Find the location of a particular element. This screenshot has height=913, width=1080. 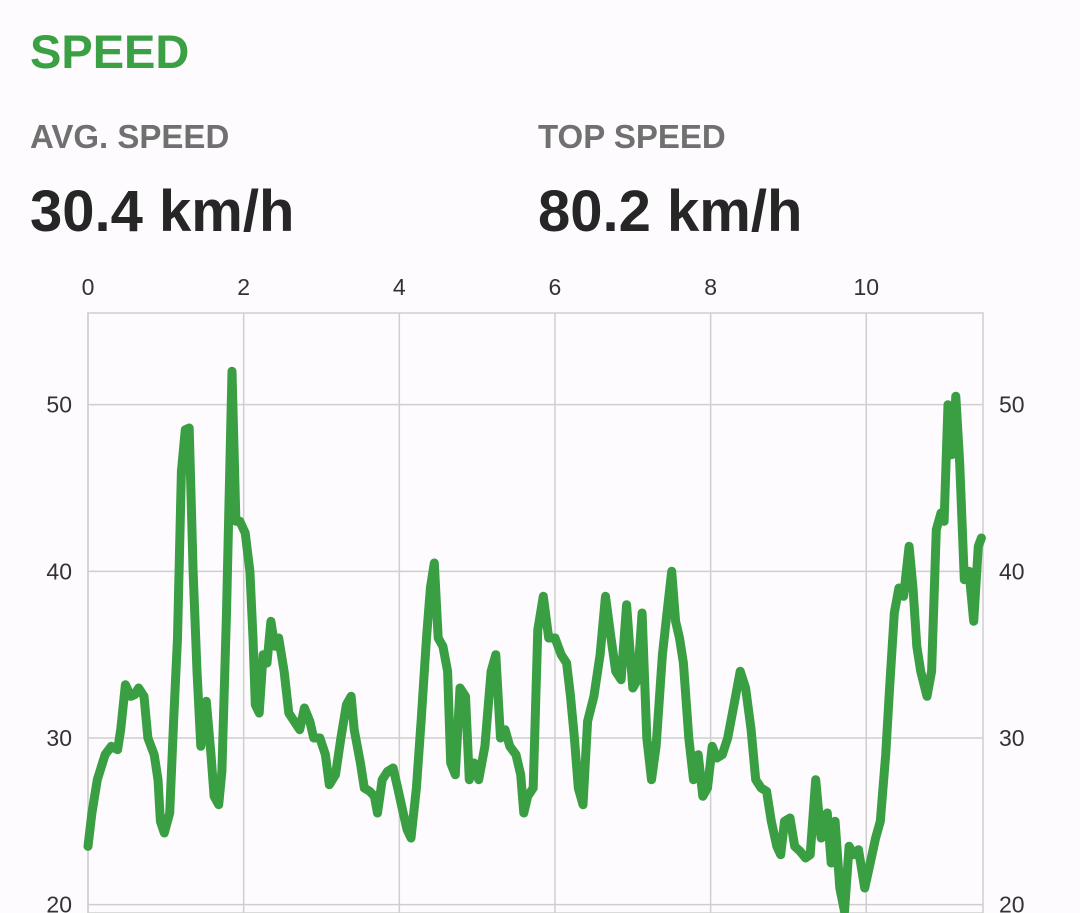

y-tick-label-right: 20 is located at coordinates (1012, 902).